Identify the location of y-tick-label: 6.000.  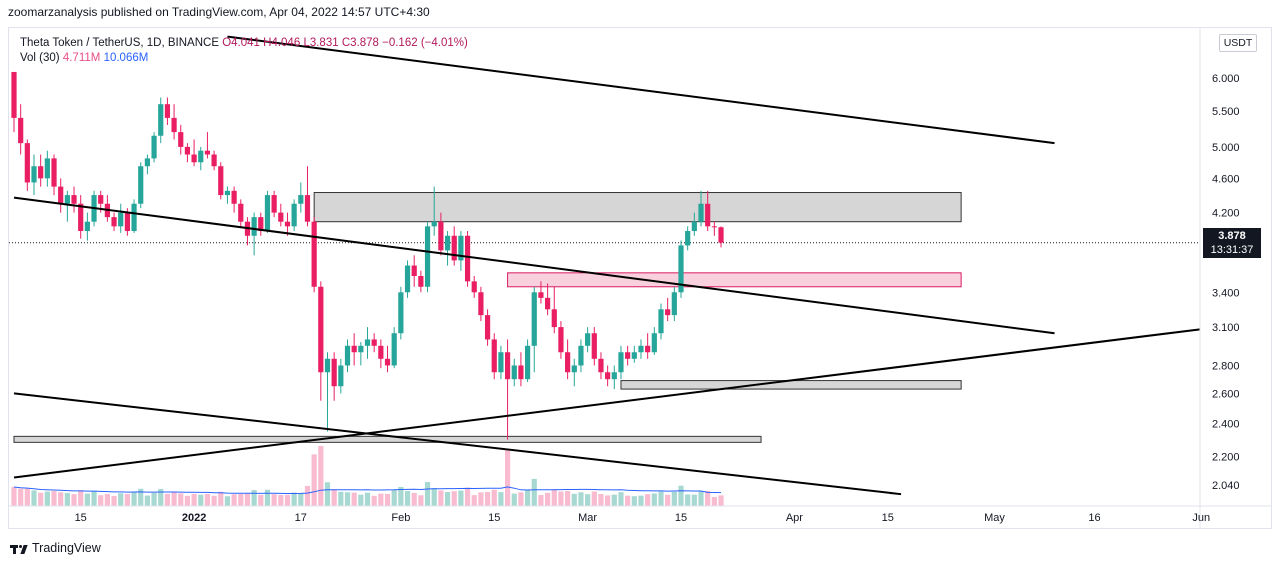
(1226, 79).